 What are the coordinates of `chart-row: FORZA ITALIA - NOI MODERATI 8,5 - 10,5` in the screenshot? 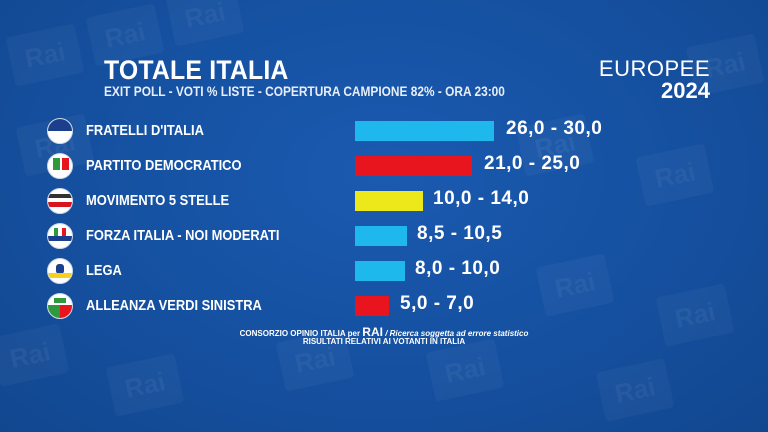 It's located at (384, 236).